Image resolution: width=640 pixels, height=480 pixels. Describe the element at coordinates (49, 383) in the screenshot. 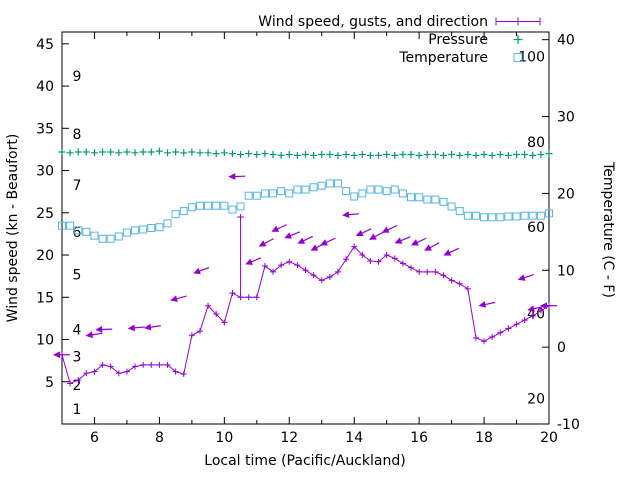

I see `y-left-tick-label: 5` at that location.